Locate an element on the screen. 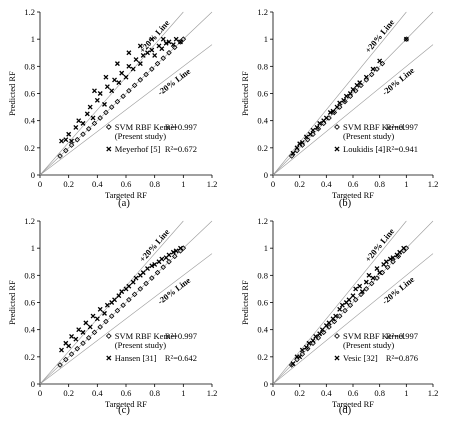 The image size is (474, 424). minus20-line-label: -20% Line is located at coordinates (174, 81).